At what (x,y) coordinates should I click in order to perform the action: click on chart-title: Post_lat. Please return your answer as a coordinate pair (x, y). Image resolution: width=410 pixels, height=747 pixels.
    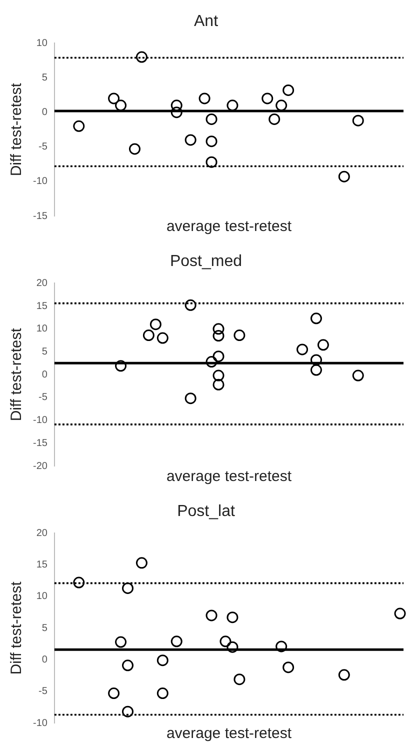
    Looking at the image, I should click on (206, 511).